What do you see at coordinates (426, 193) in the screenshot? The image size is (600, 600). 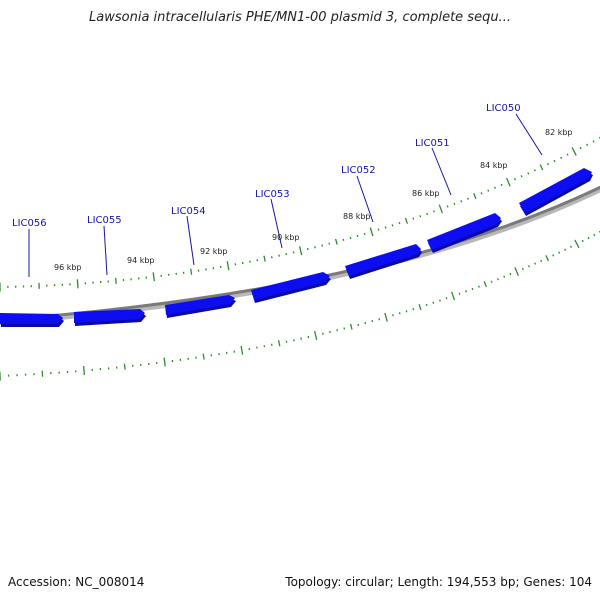 I see `kbp-label: 86 kbp` at bounding box center [426, 193].